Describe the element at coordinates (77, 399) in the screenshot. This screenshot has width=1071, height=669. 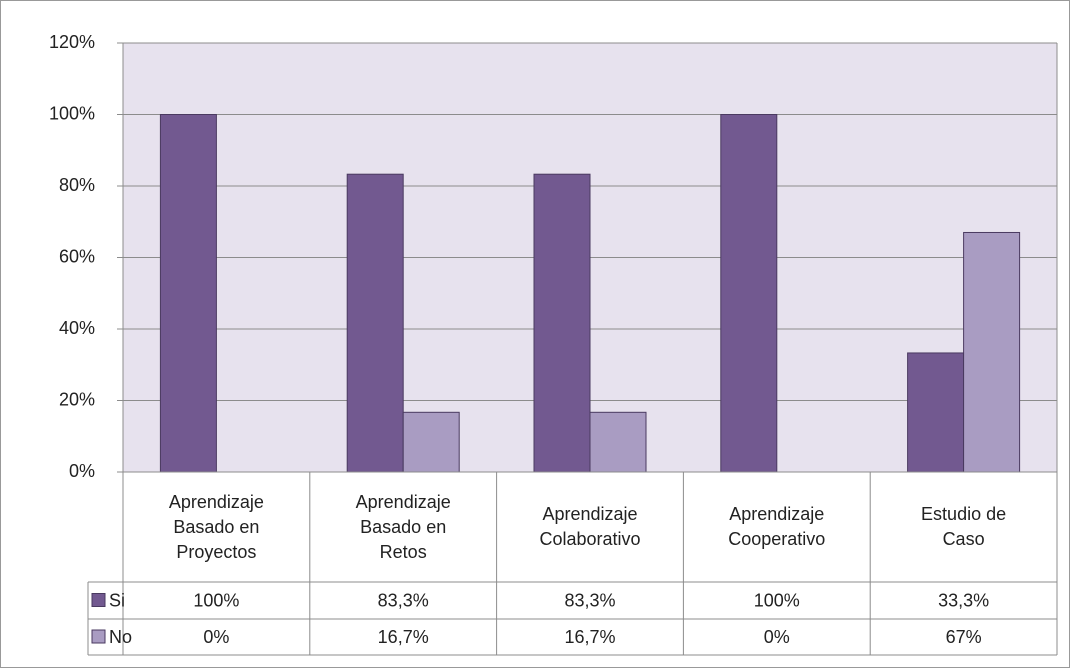
I see `y-tick-label: 20%` at that location.